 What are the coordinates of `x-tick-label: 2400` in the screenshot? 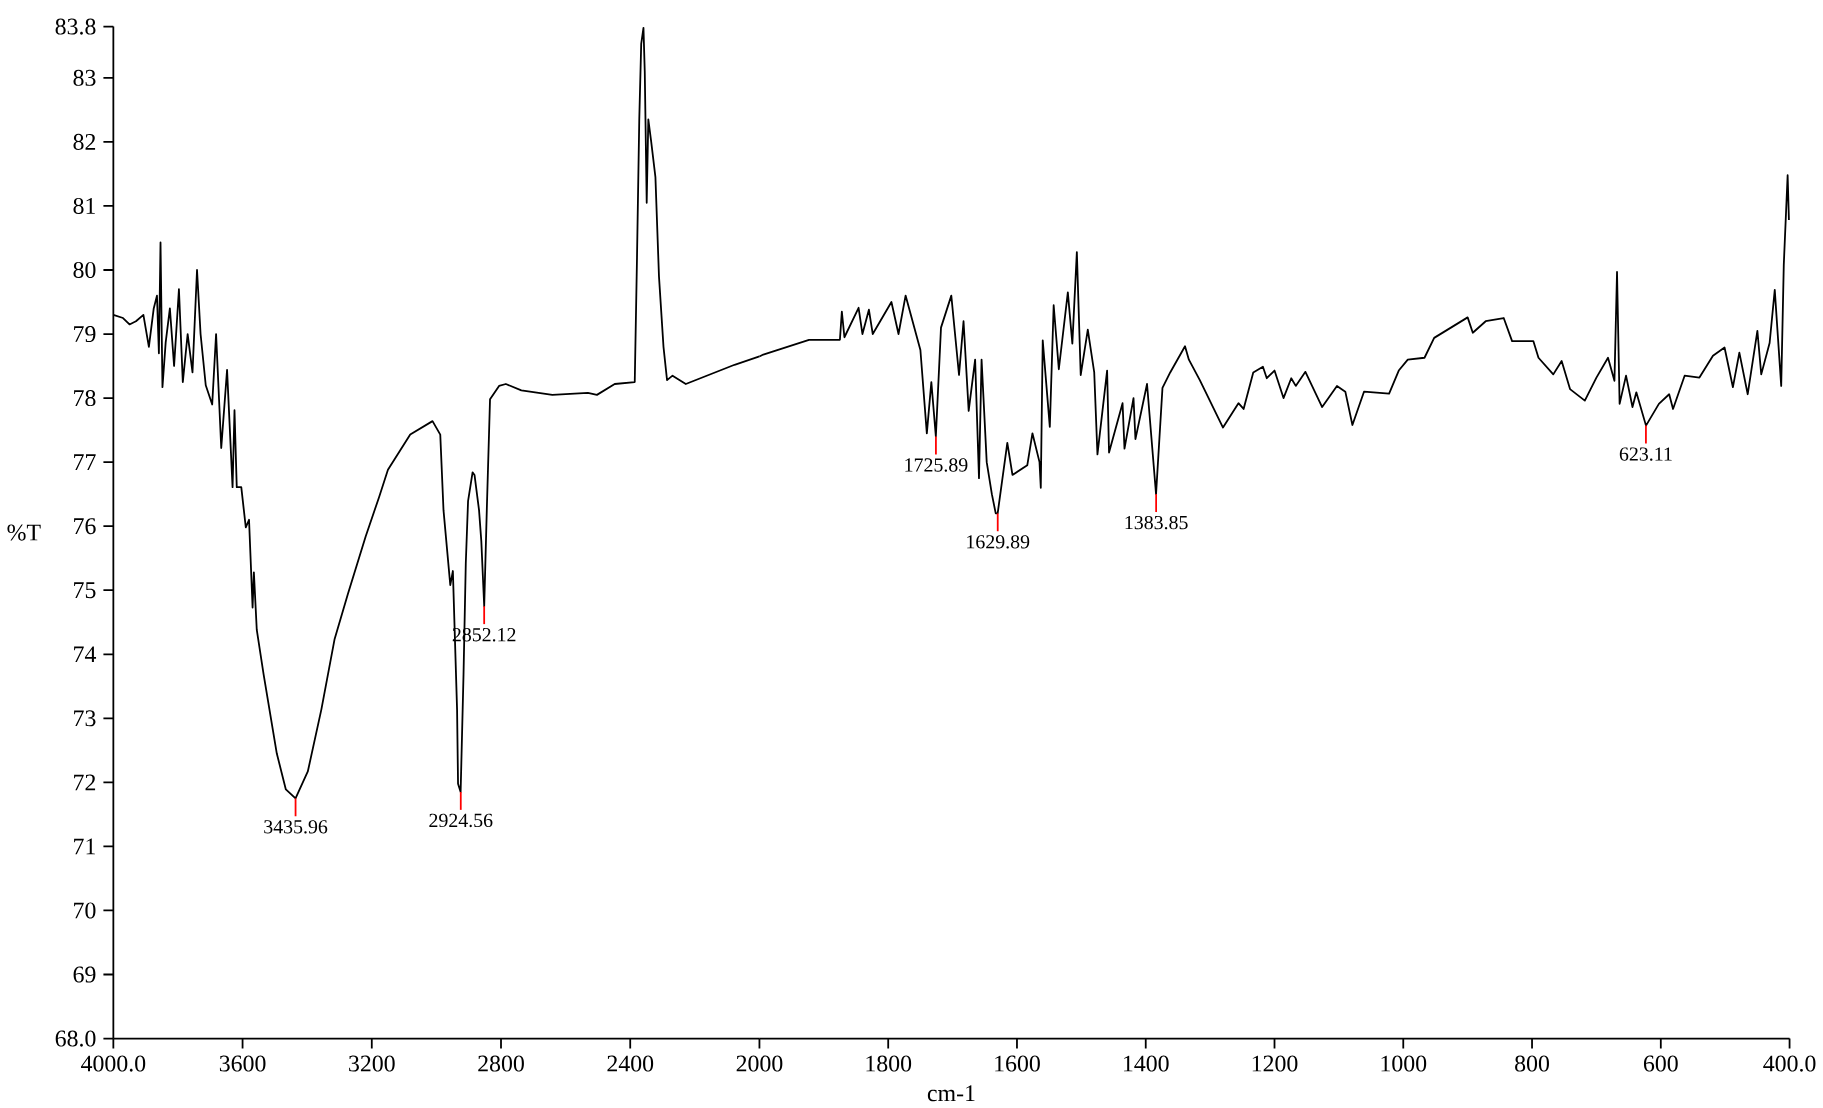 It's located at (630, 1063).